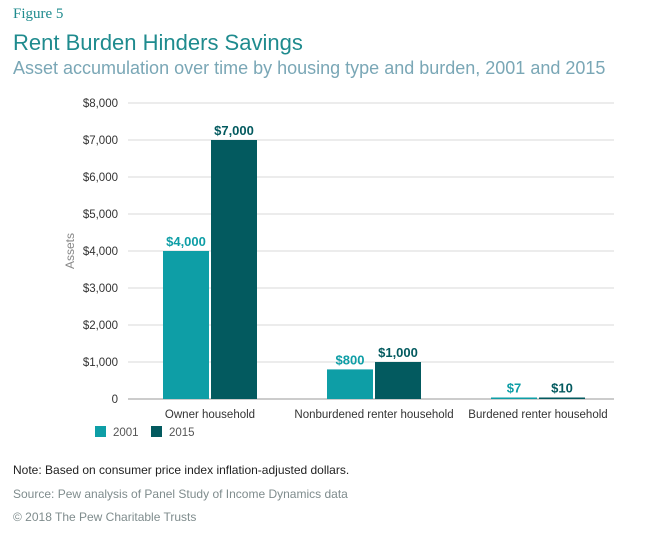  Describe the element at coordinates (158, 42) in the screenshot. I see `chart-title: Rent Burden Hinders Savings` at that location.